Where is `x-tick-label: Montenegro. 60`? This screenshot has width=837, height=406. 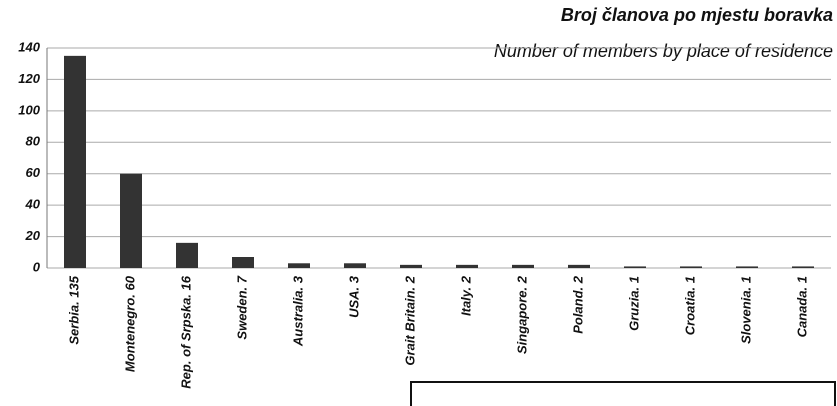 x-tick-label: Montenegro. 60 is located at coordinates (129, 323).